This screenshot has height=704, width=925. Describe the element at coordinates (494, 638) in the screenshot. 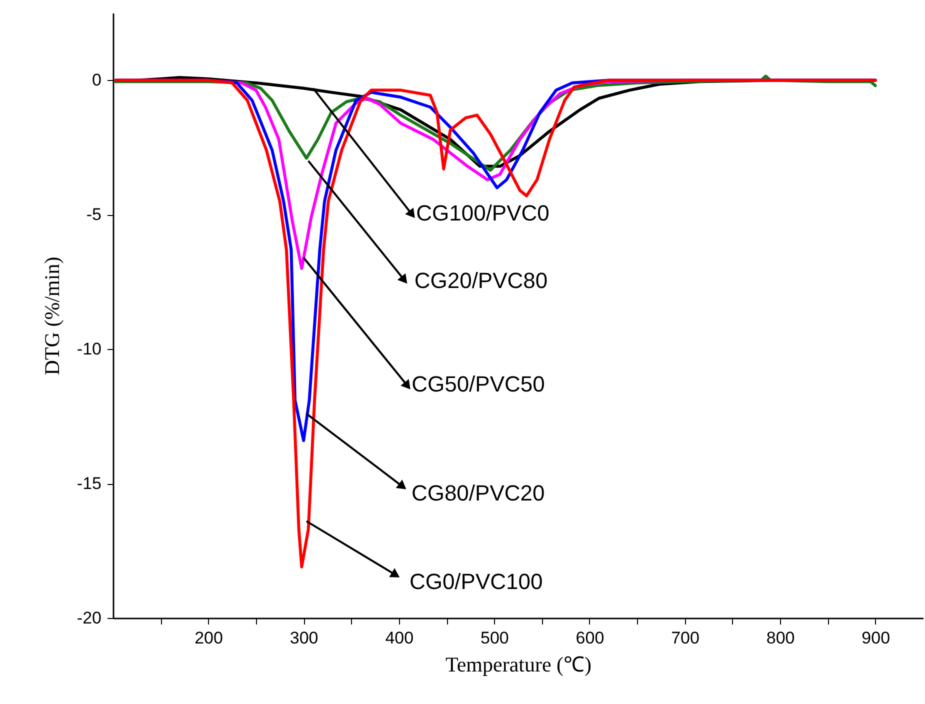

I see `x-tick-label: 500` at that location.